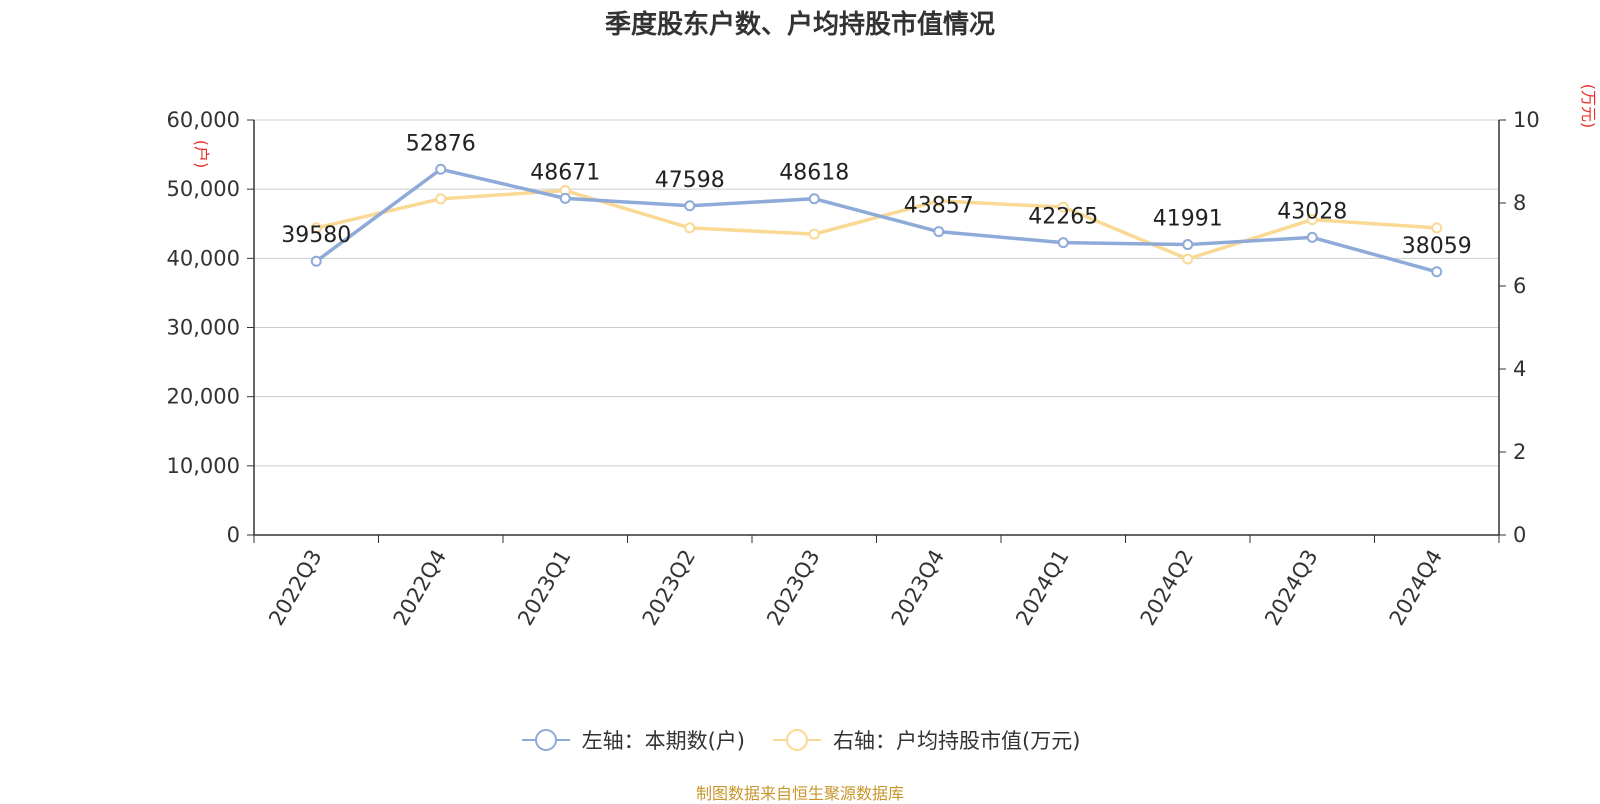 Image resolution: width=1600 pixels, height=804 pixels. I want to click on legend-item-avg-value: 右轴：户均持股市值(万元), so click(925, 740).